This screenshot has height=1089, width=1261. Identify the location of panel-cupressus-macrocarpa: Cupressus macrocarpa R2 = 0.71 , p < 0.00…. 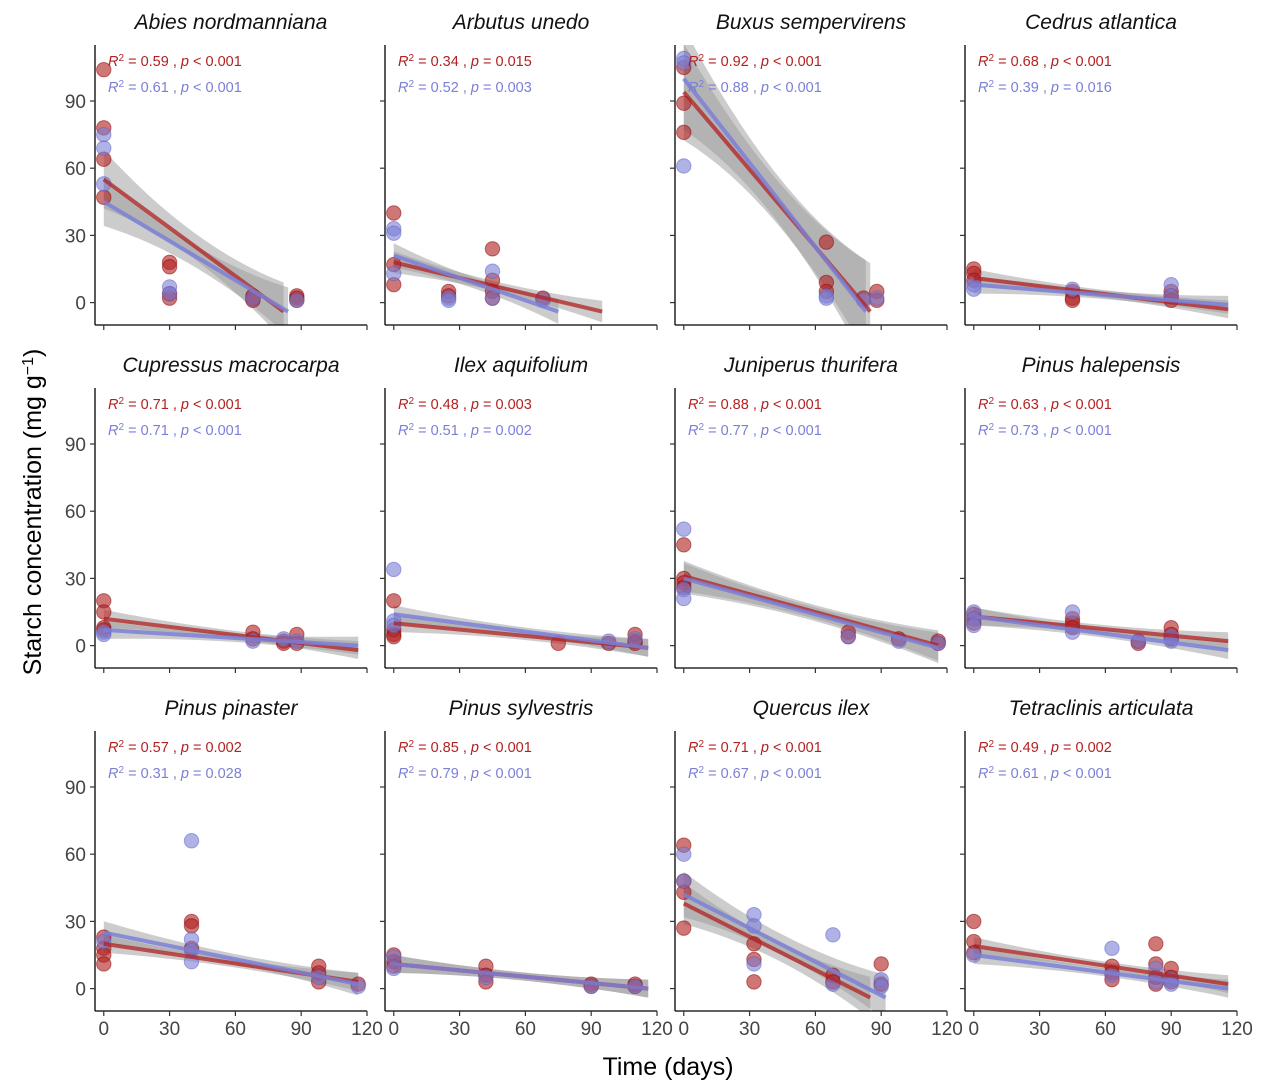
(216, 513).